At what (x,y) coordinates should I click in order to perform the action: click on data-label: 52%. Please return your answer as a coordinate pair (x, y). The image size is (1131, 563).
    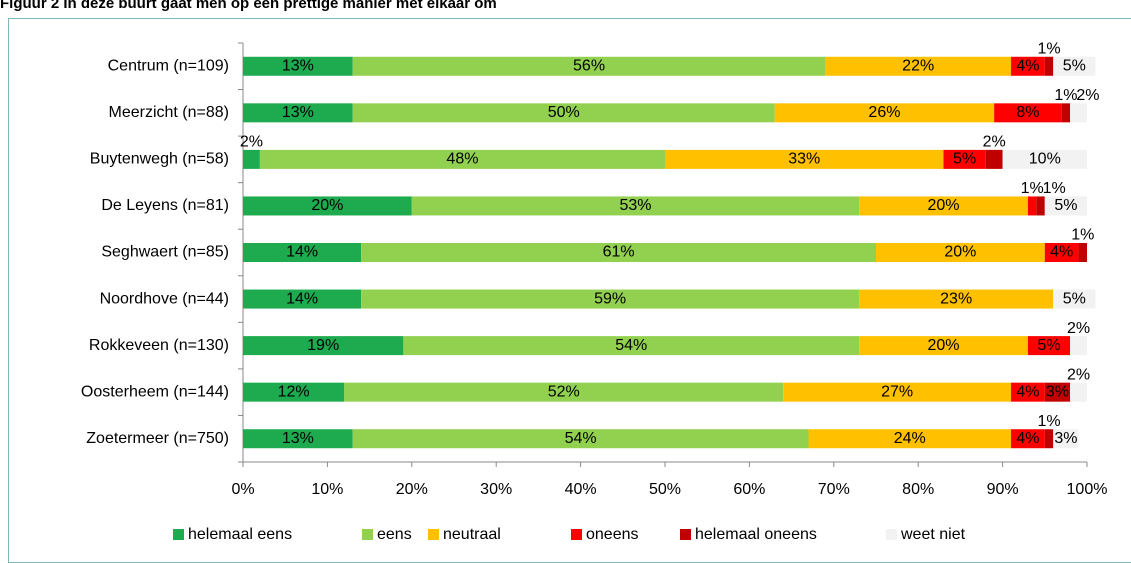
    Looking at the image, I should click on (564, 391).